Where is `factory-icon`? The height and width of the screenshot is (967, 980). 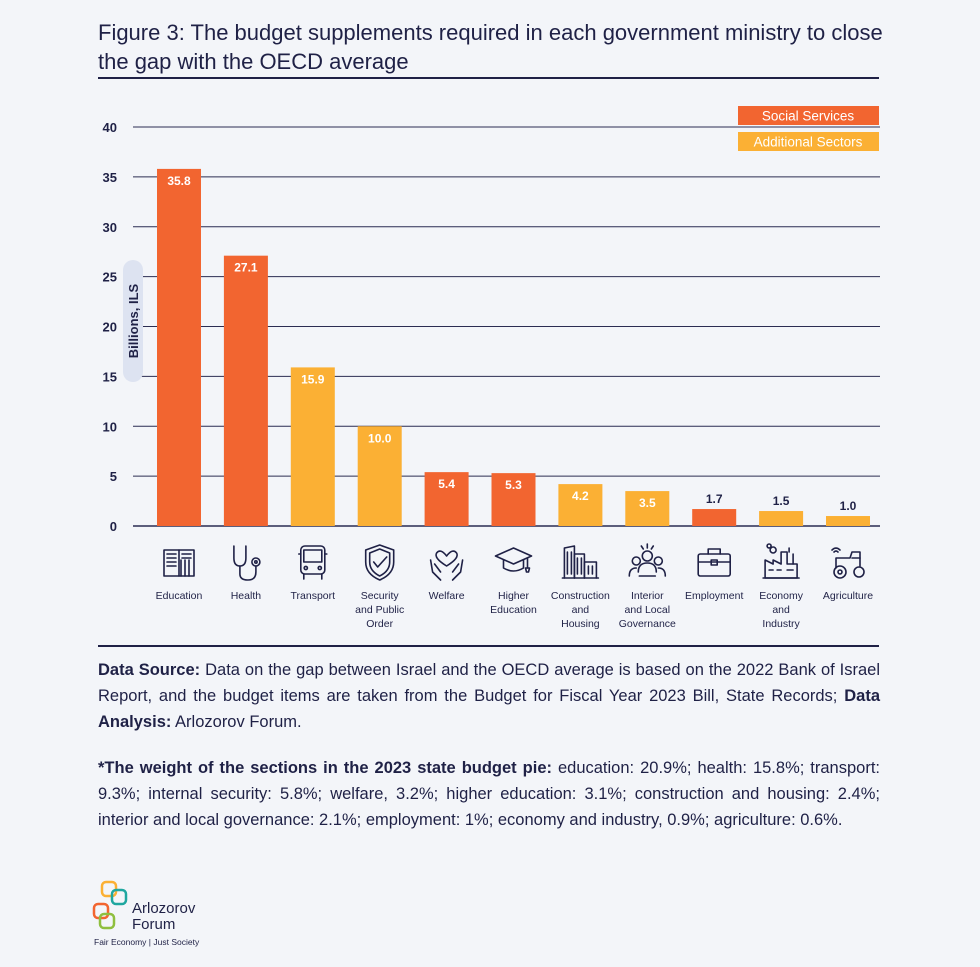
factory-icon is located at coordinates (781, 561).